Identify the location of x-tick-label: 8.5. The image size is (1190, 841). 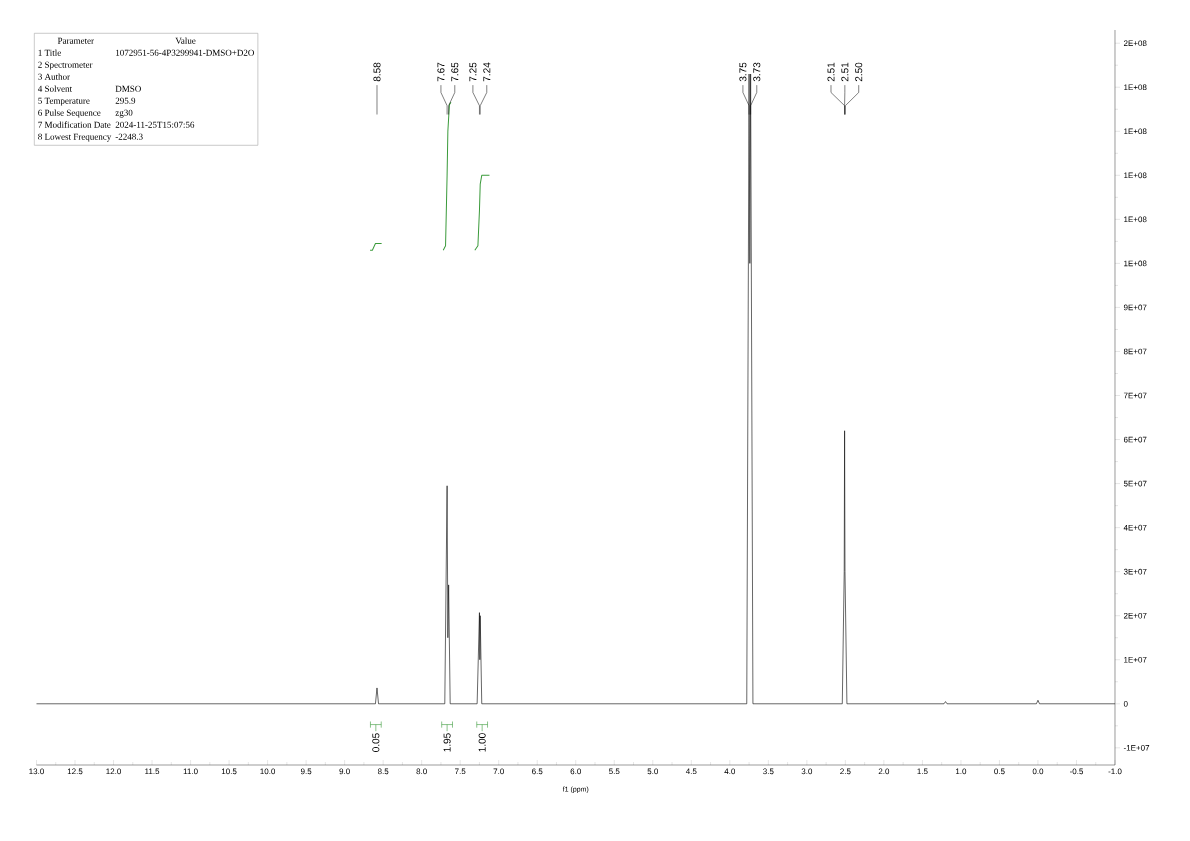
(383, 771).